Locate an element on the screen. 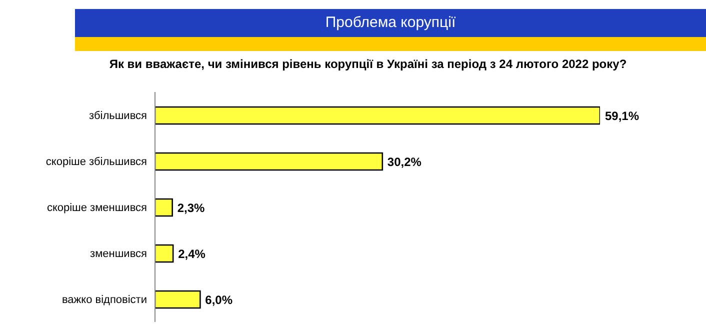 The image size is (706, 333). y-tick-label: скоріше збільшився is located at coordinates (97, 162).